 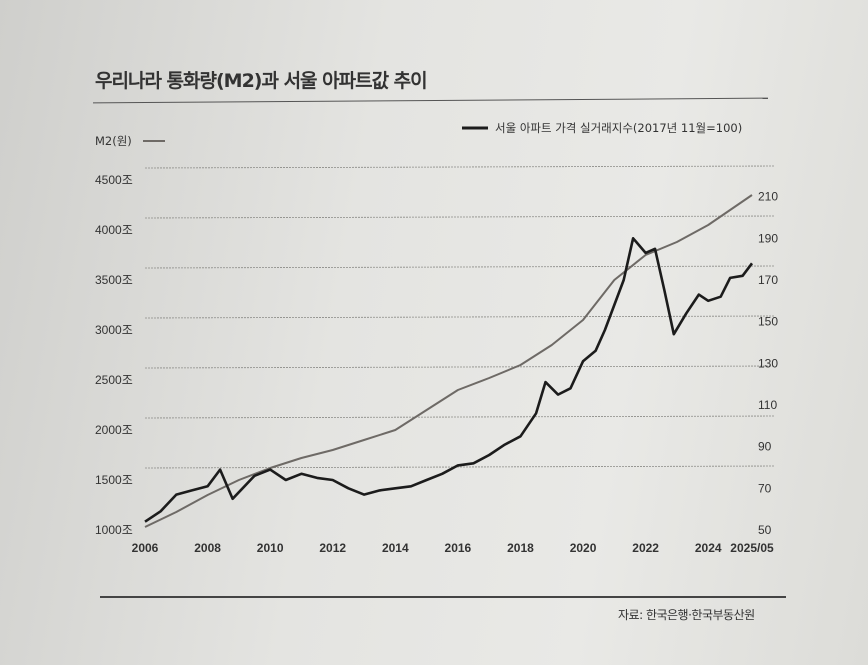 What do you see at coordinates (618, 128) in the screenshot?
I see `legend-label-index: 서울 아파트 가격 실거래지수(2017년 11월=100)` at bounding box center [618, 128].